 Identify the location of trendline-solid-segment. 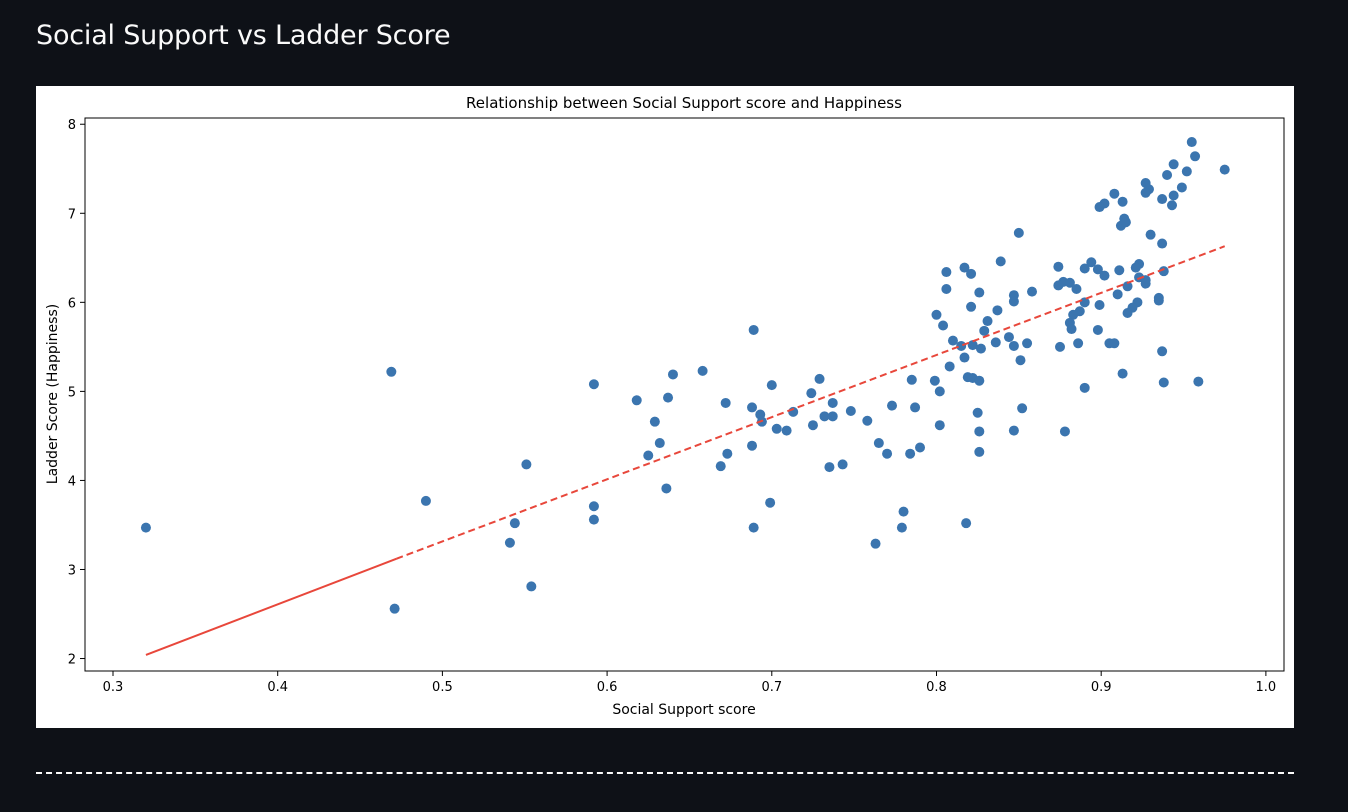
(271, 606).